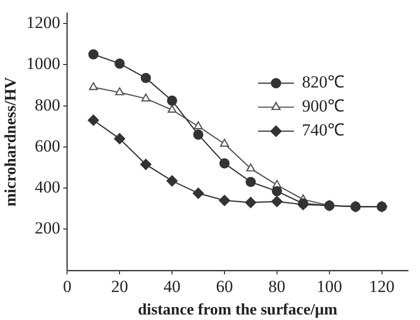 Image resolution: width=420 pixels, height=320 pixels. Describe the element at coordinates (11, 141) in the screenshot. I see `y-axis-title: microhardness/HV` at that location.